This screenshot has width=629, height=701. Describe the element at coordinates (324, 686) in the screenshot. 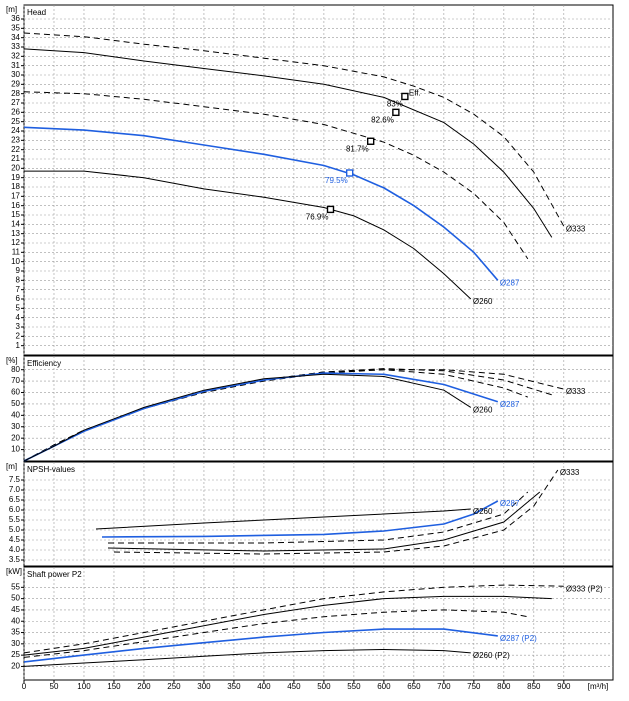

I see `x-tick-label: 500` at that location.